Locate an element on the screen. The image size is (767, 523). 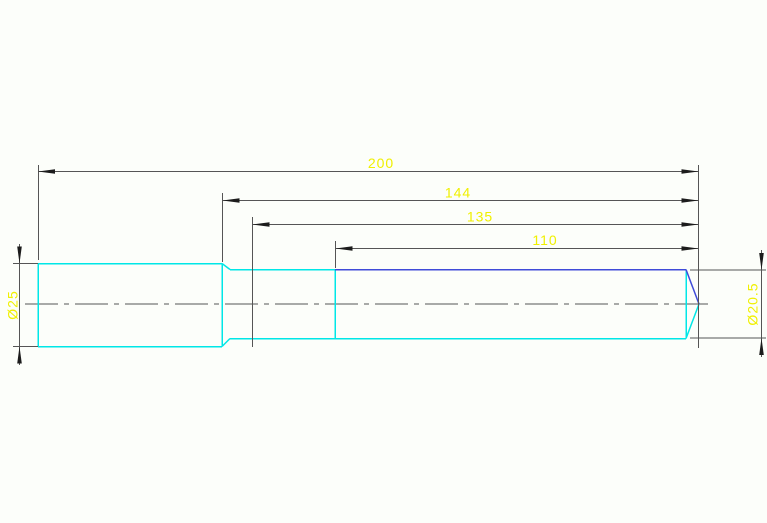
dim-label-dia25: Ø25 is located at coordinates (13, 304).